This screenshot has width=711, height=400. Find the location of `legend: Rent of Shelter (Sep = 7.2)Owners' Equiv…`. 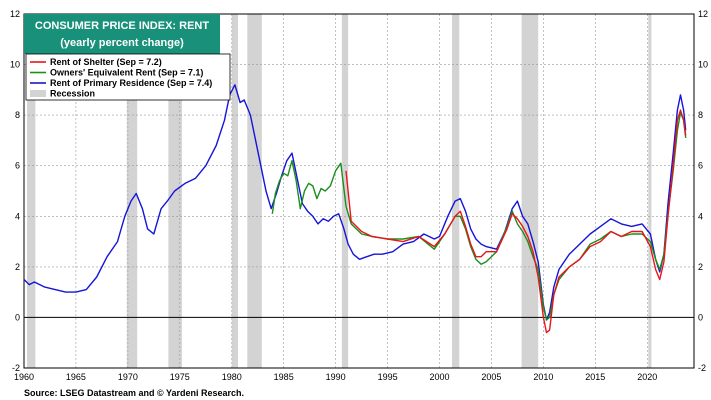

legend: Rent of Shelter (Sep = 7.2)Owners' Equiv… is located at coordinates (128, 77).